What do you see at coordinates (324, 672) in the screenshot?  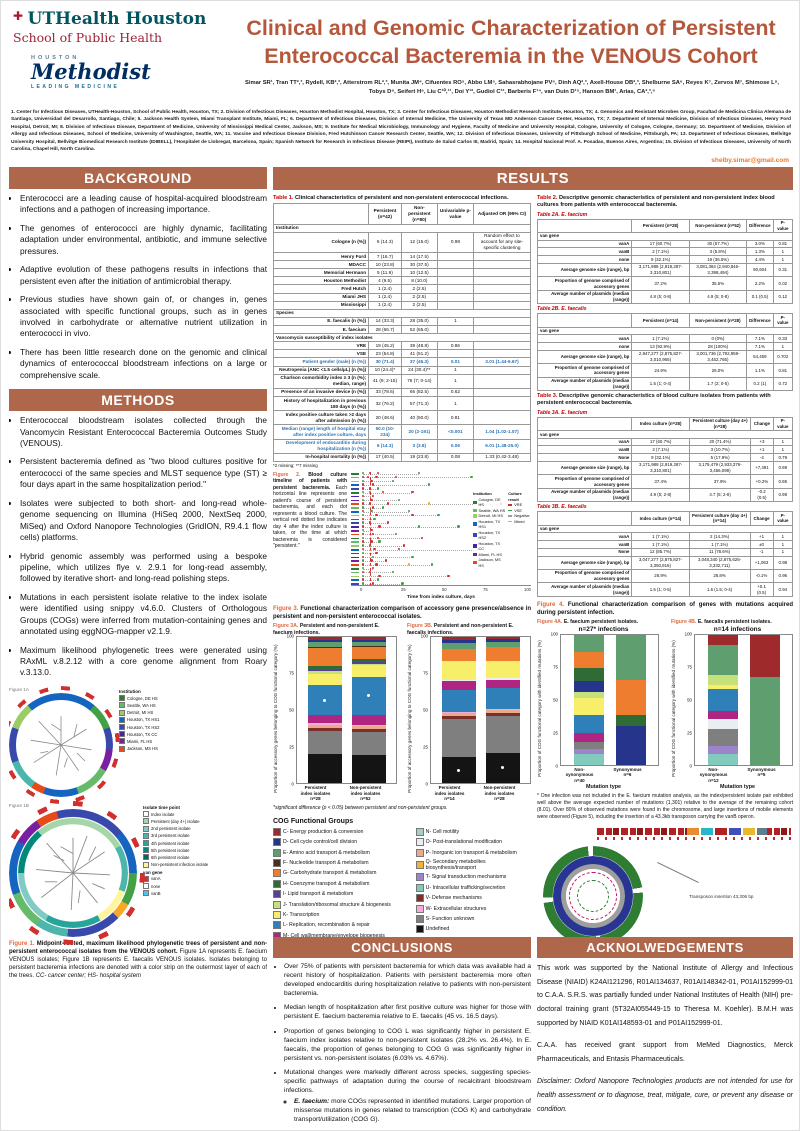 I see `bar-segment-cog-J` at bounding box center [324, 672].